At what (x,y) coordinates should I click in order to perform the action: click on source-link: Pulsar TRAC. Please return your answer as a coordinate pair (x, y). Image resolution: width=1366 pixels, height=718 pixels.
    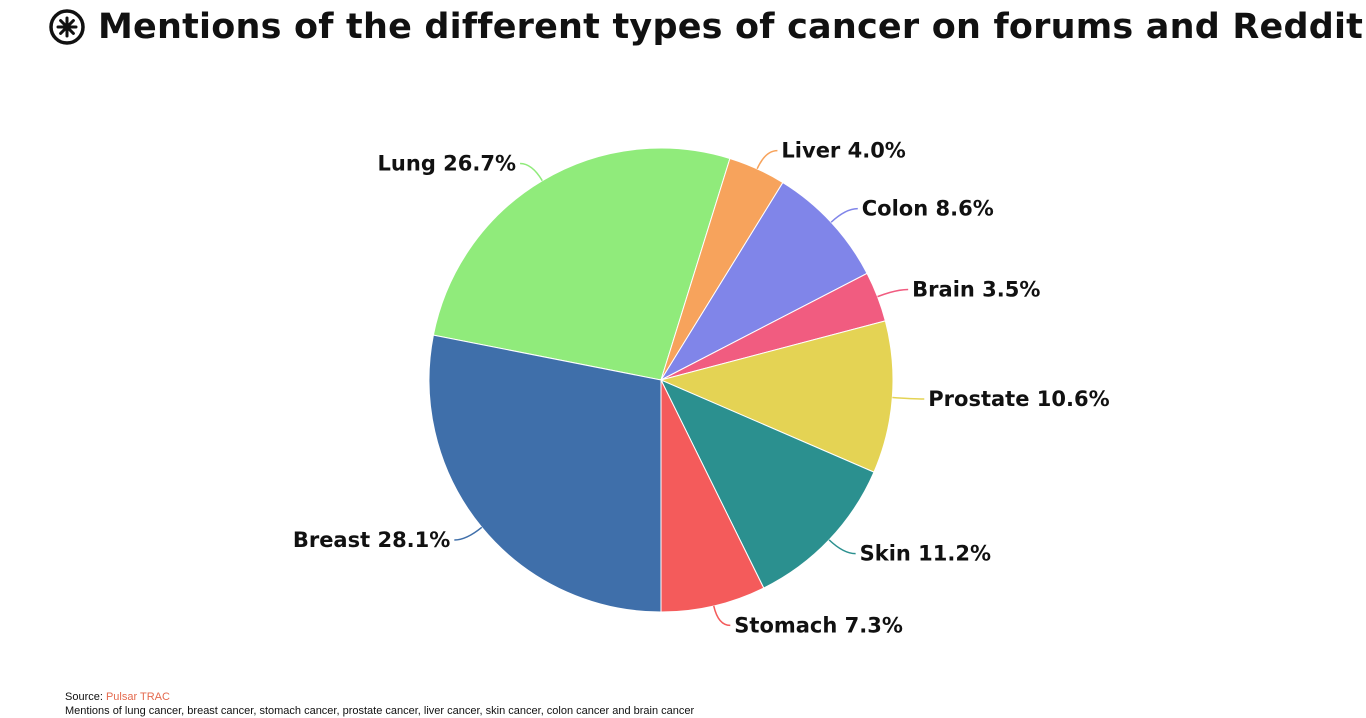
    Looking at the image, I should click on (137, 697).